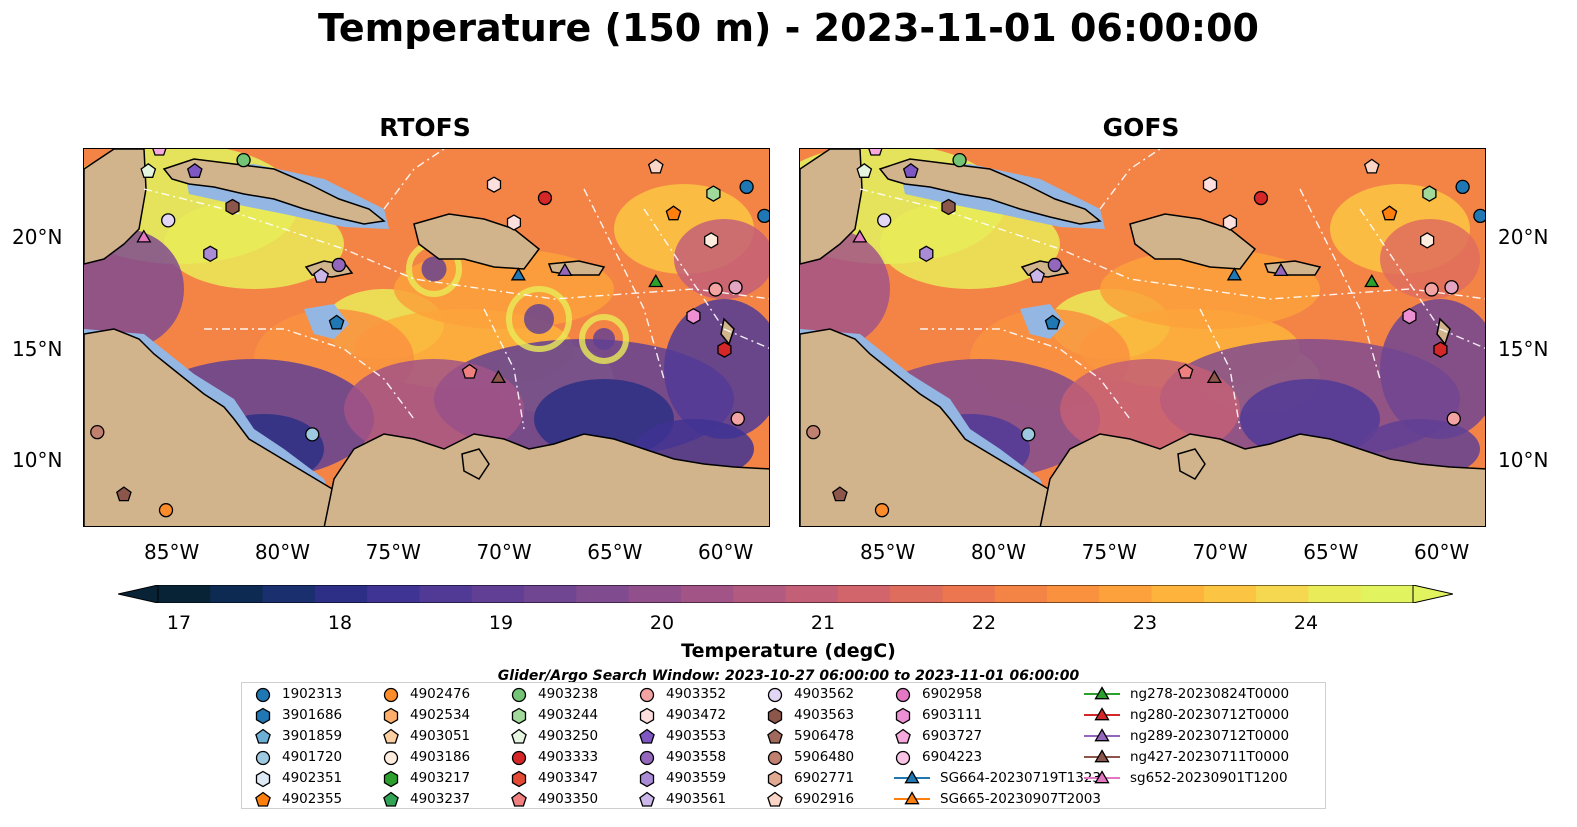 This screenshot has height=827, width=1577. I want to click on legend-item: 6903111, so click(937, 714).